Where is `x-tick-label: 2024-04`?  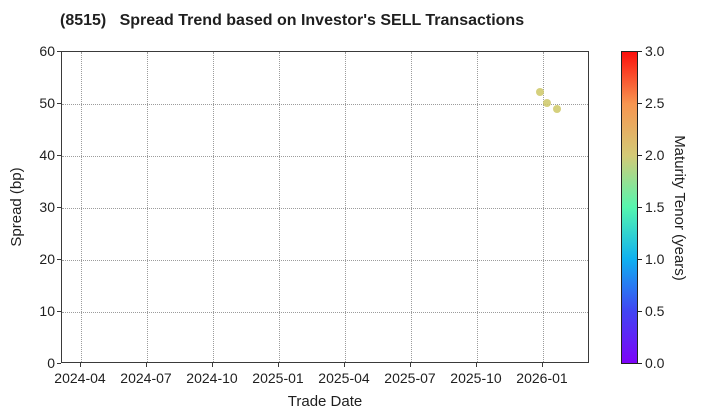
x-tick-label: 2024-04 is located at coordinates (80, 378).